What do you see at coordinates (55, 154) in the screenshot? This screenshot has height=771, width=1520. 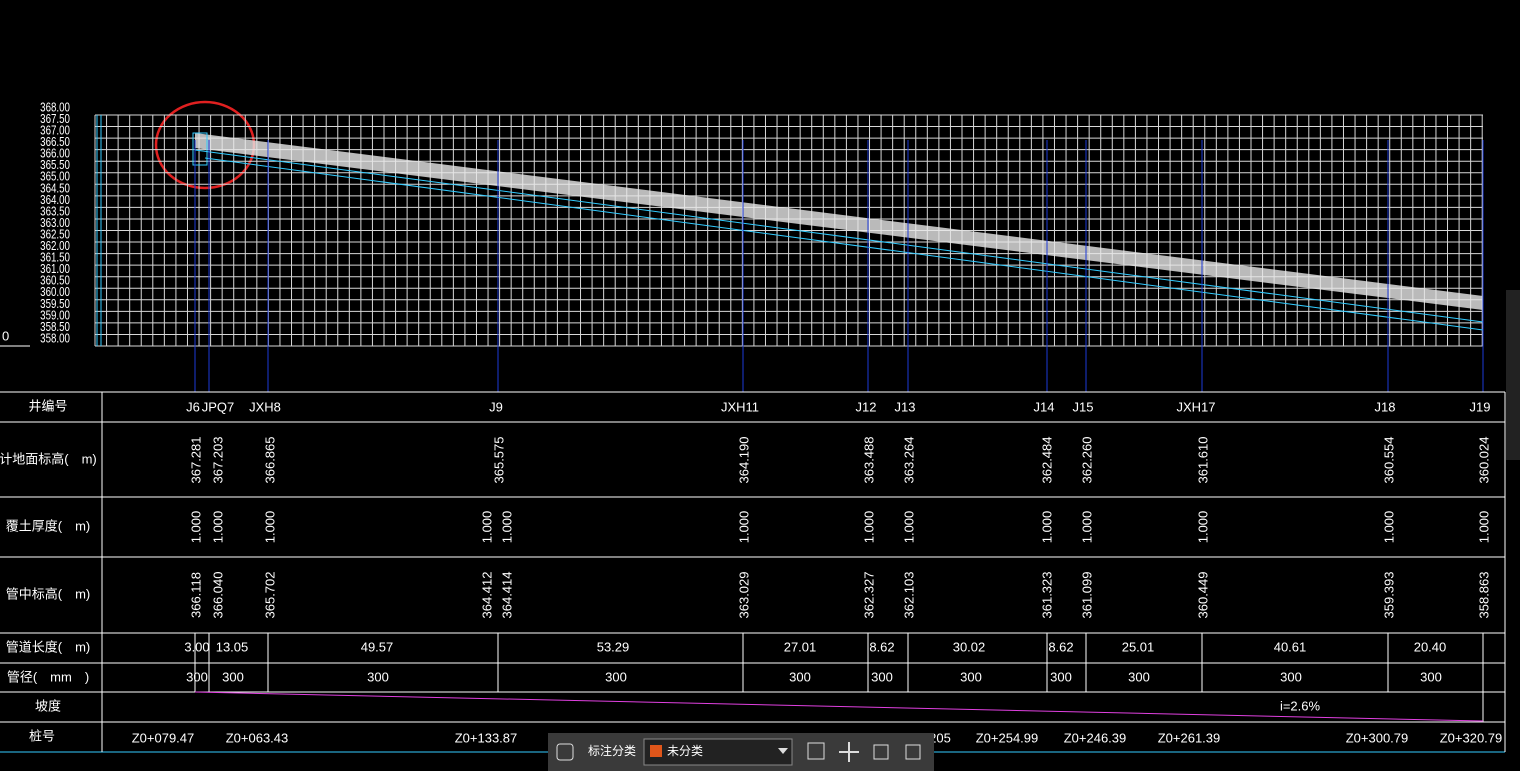 I see `axis-label: 366.00` at bounding box center [55, 154].